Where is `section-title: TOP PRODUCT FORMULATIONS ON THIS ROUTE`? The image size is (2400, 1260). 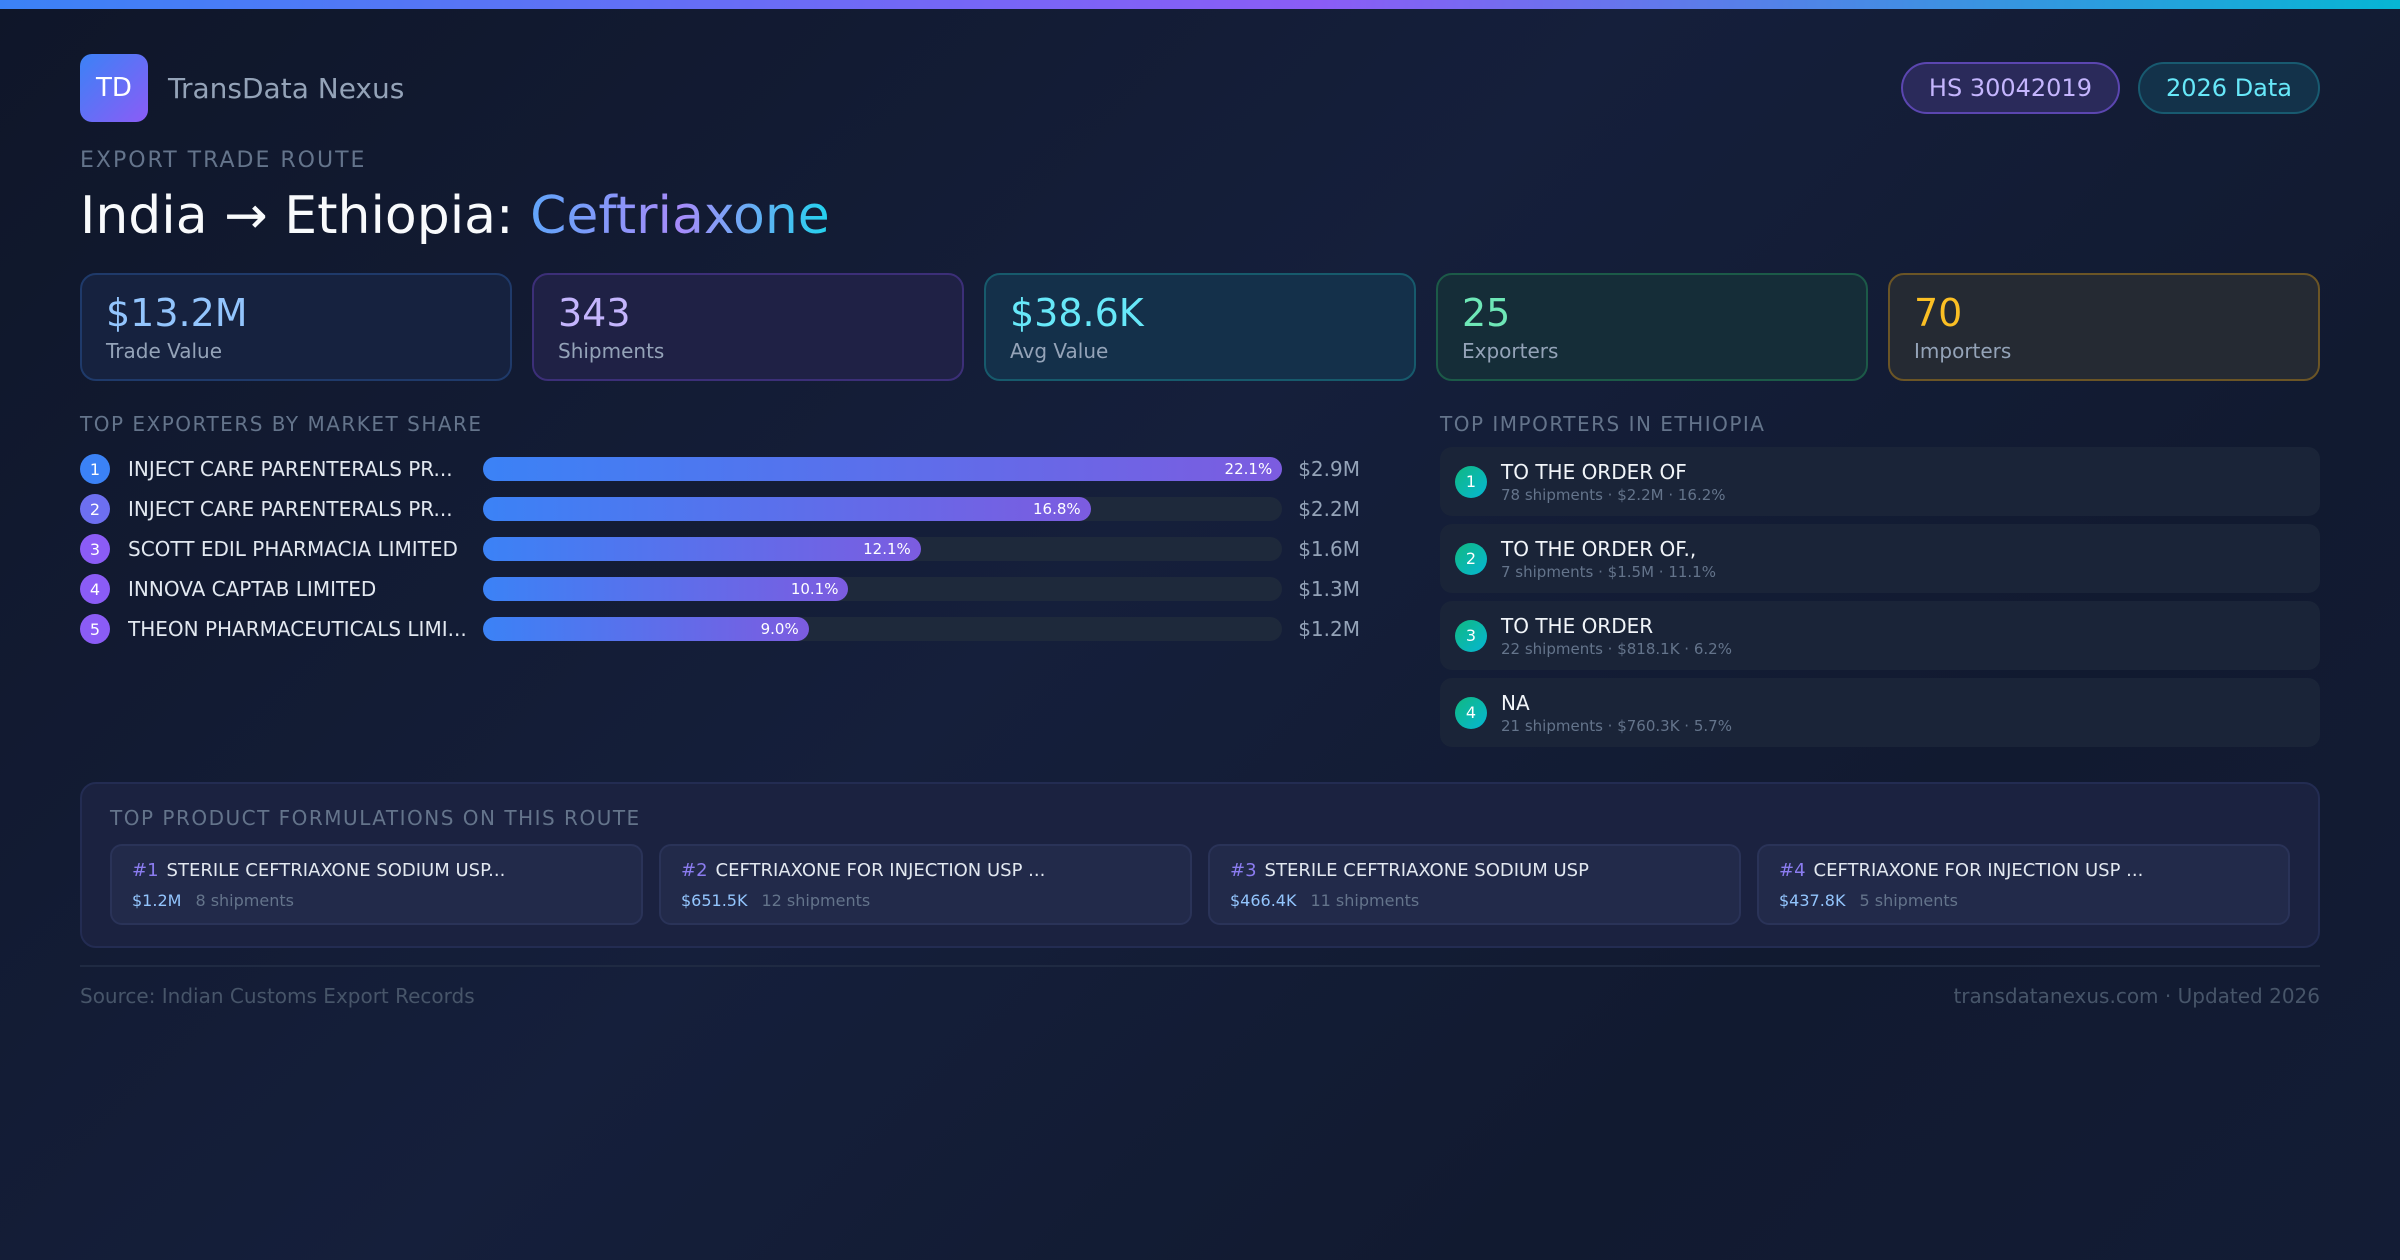 section-title: TOP PRODUCT FORMULATIONS ON THIS ROUTE is located at coordinates (375, 818).